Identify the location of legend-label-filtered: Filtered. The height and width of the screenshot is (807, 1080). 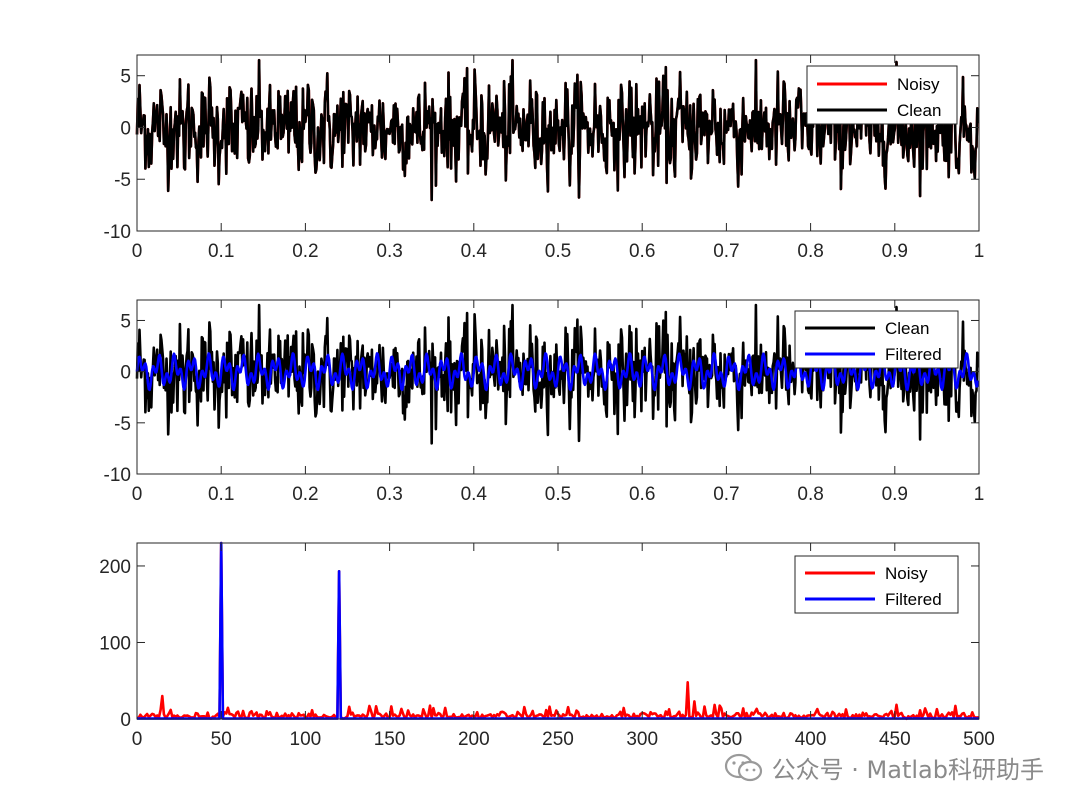
(913, 354).